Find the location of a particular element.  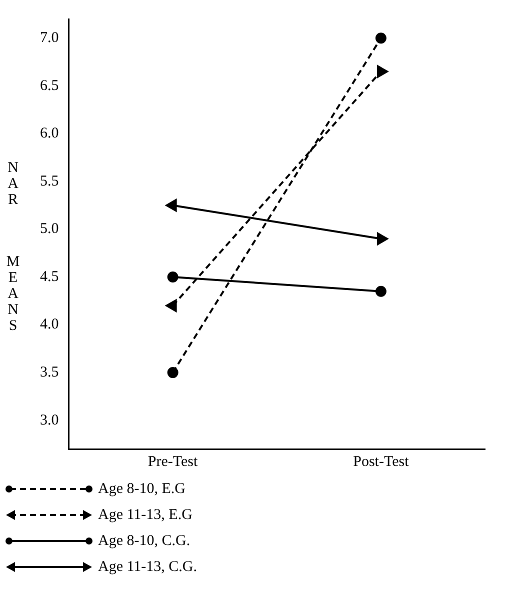

y-tick-label: 3.5 is located at coordinates (49, 372).